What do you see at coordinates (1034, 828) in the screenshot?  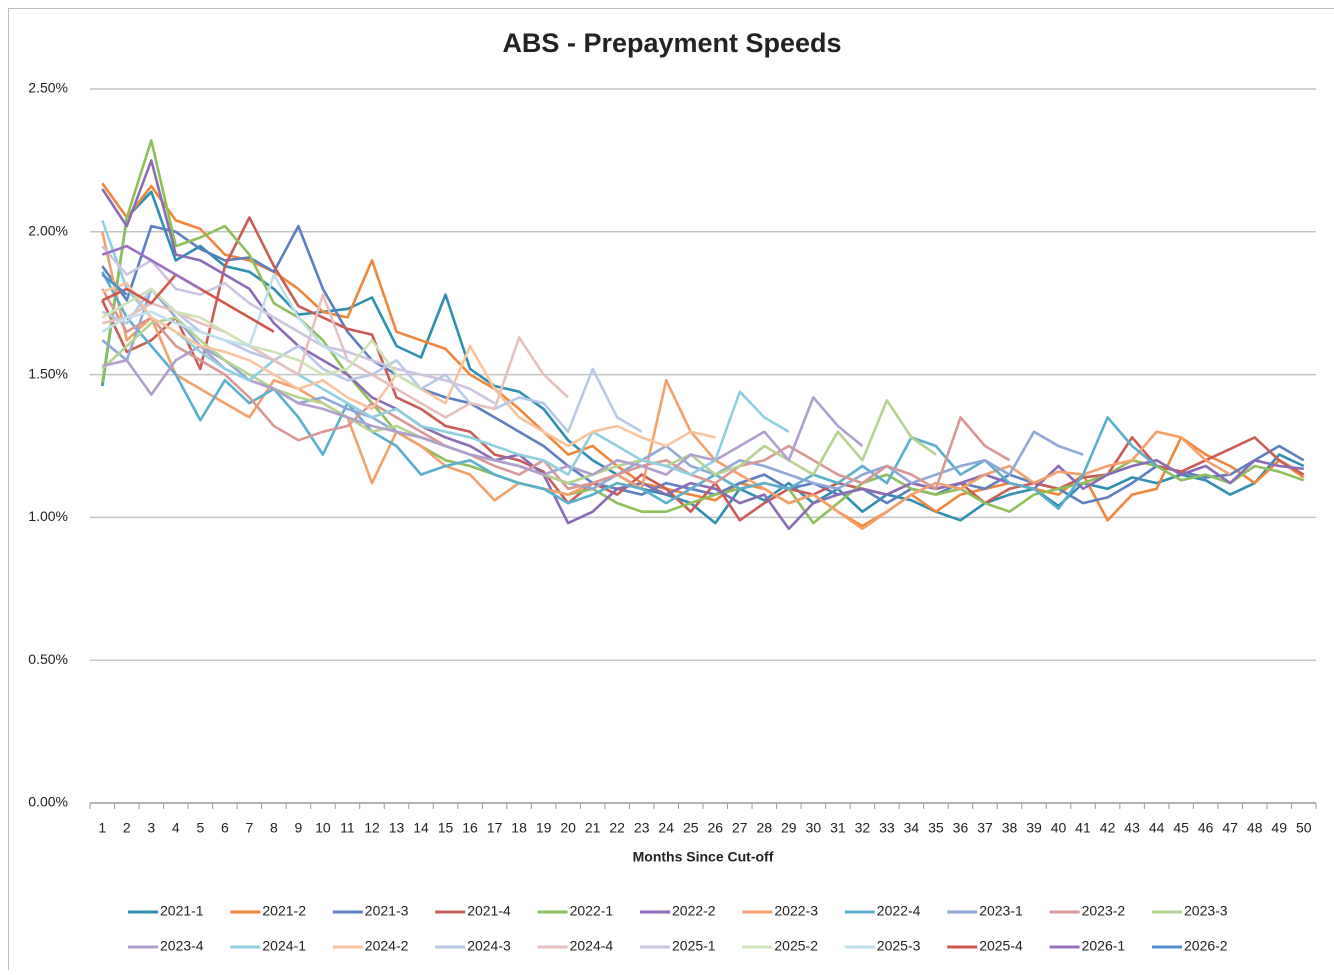 I see `x-tick-label: 39` at bounding box center [1034, 828].